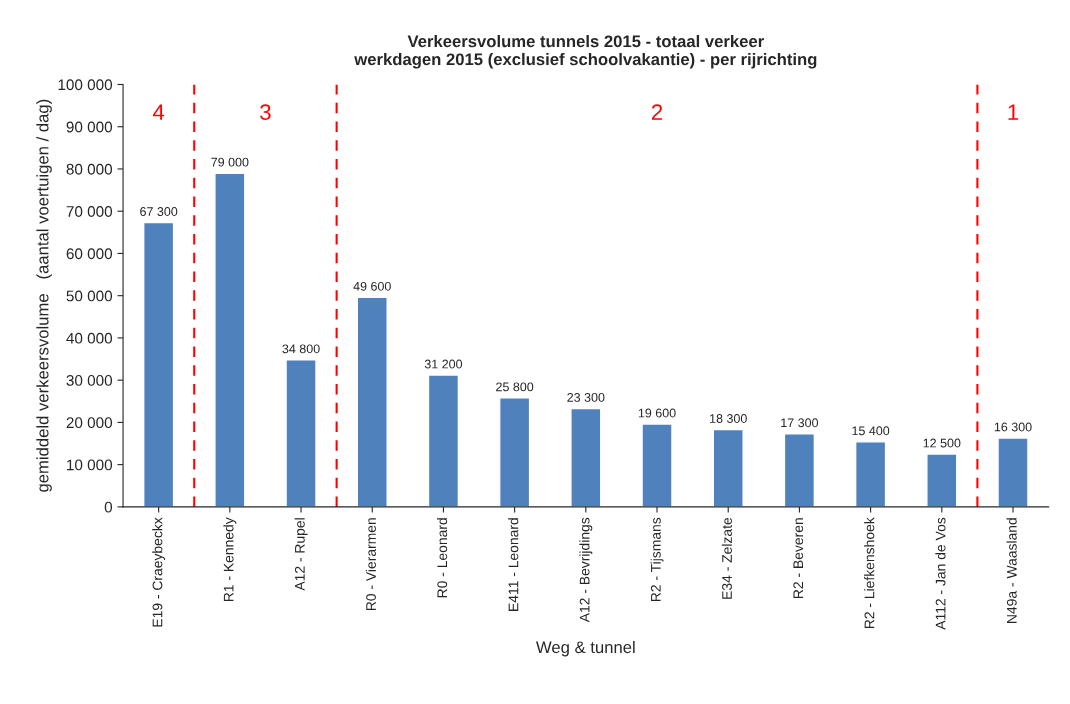 The image size is (1070, 704). I want to click on y-tick-label: 40 000, so click(89, 338).